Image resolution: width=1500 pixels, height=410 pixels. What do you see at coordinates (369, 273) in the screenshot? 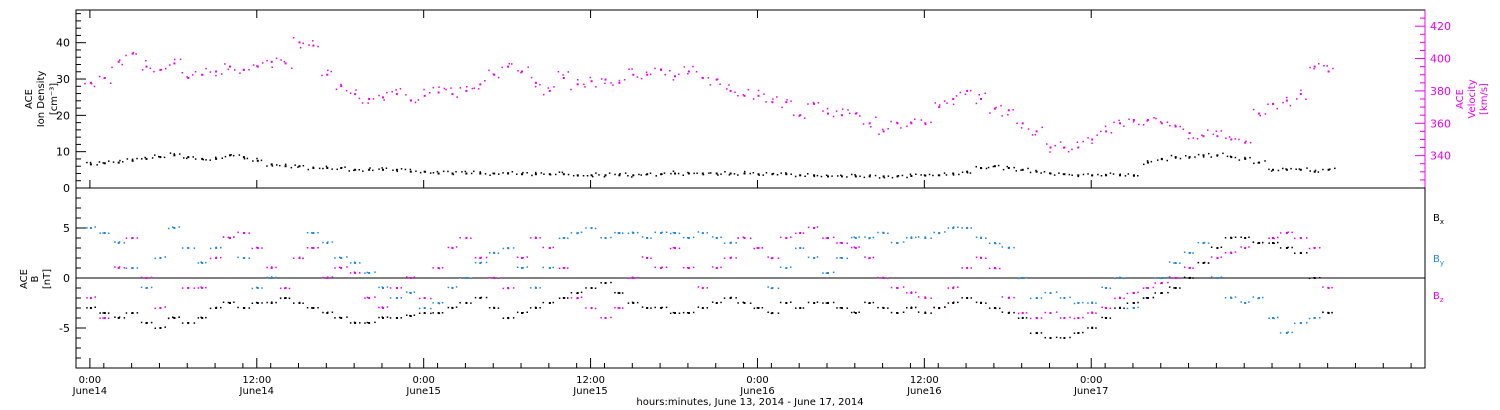
I see `by-point` at bounding box center [369, 273].